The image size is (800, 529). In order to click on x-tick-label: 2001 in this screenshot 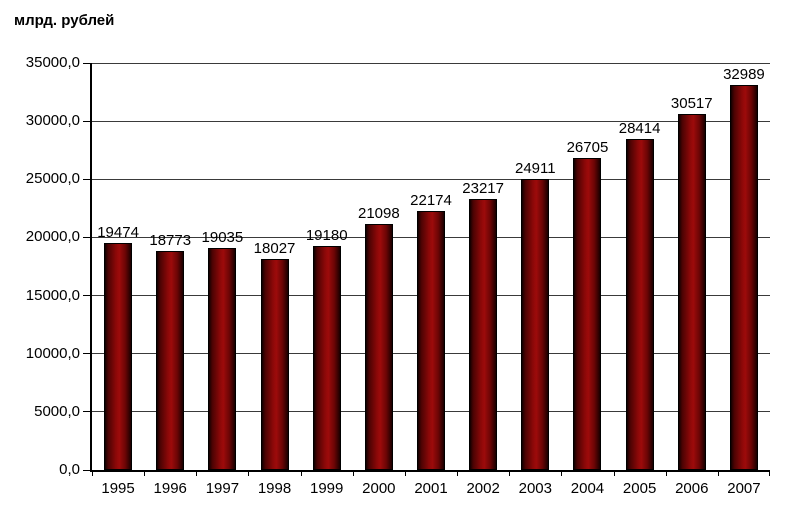, I will do `click(431, 488)`.